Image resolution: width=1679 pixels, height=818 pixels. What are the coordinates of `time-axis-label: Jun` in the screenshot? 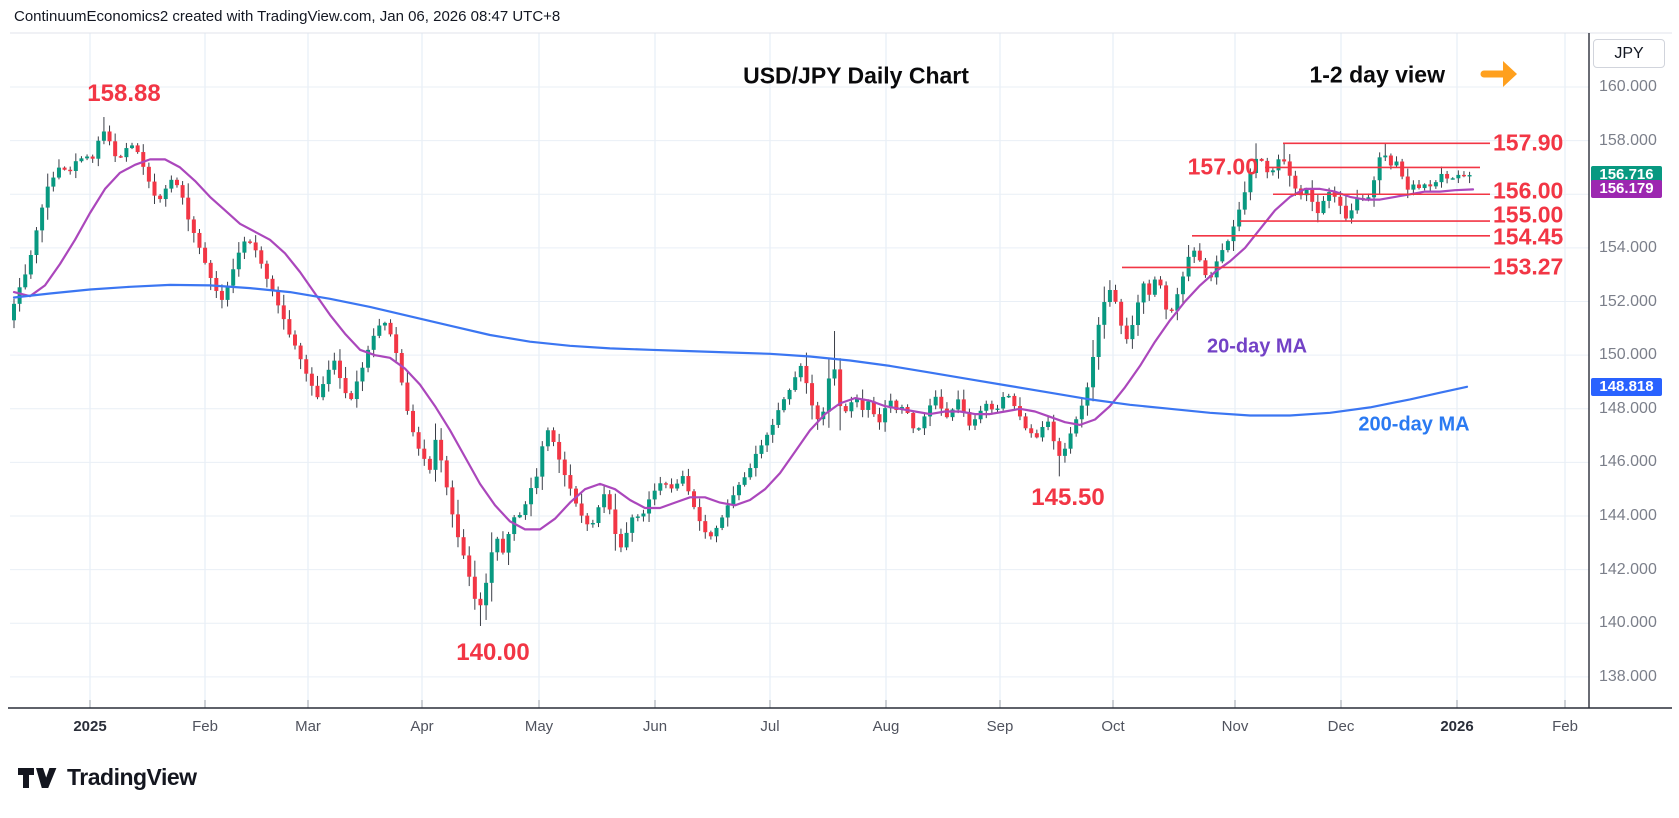 It's located at (655, 726).